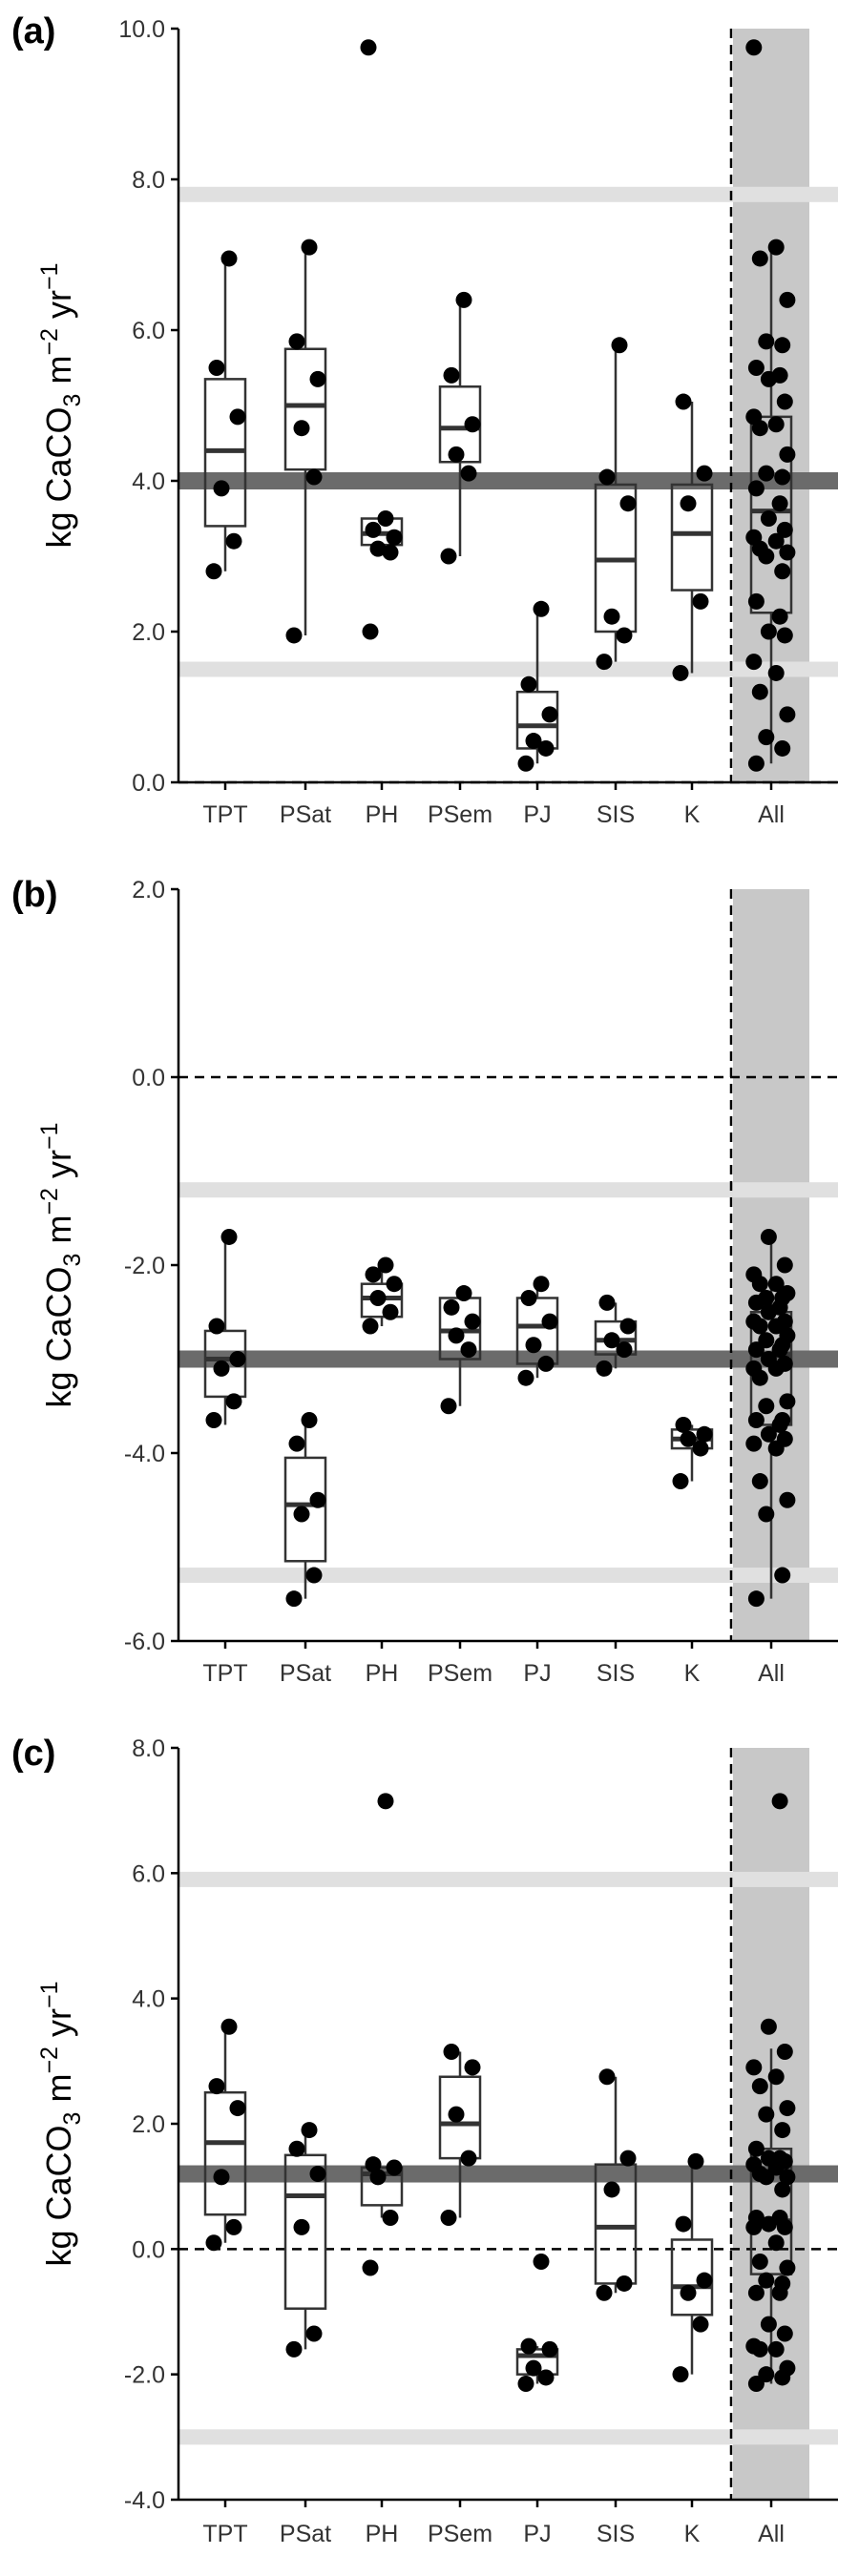 This screenshot has height=2576, width=859. Describe the element at coordinates (305, 2239) in the screenshot. I see `boxplot-PSat` at that location.